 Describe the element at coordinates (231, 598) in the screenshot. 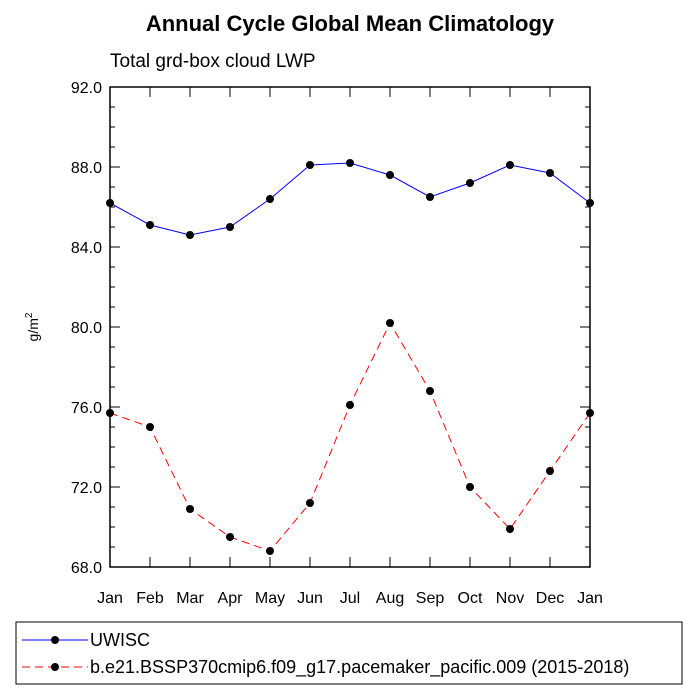

I see `x-tick-label: Apr` at that location.